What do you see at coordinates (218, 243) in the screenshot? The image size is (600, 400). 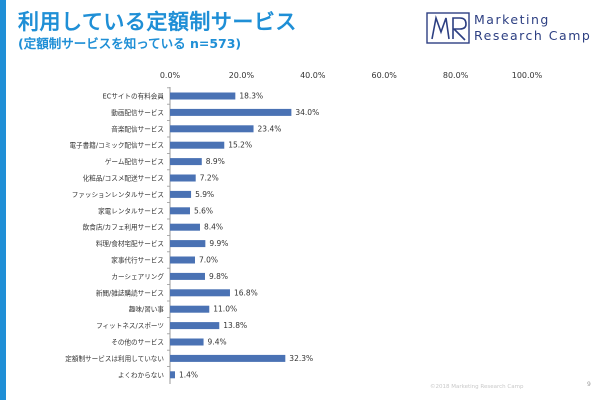 I see `value-label: 9.9%` at bounding box center [218, 243].